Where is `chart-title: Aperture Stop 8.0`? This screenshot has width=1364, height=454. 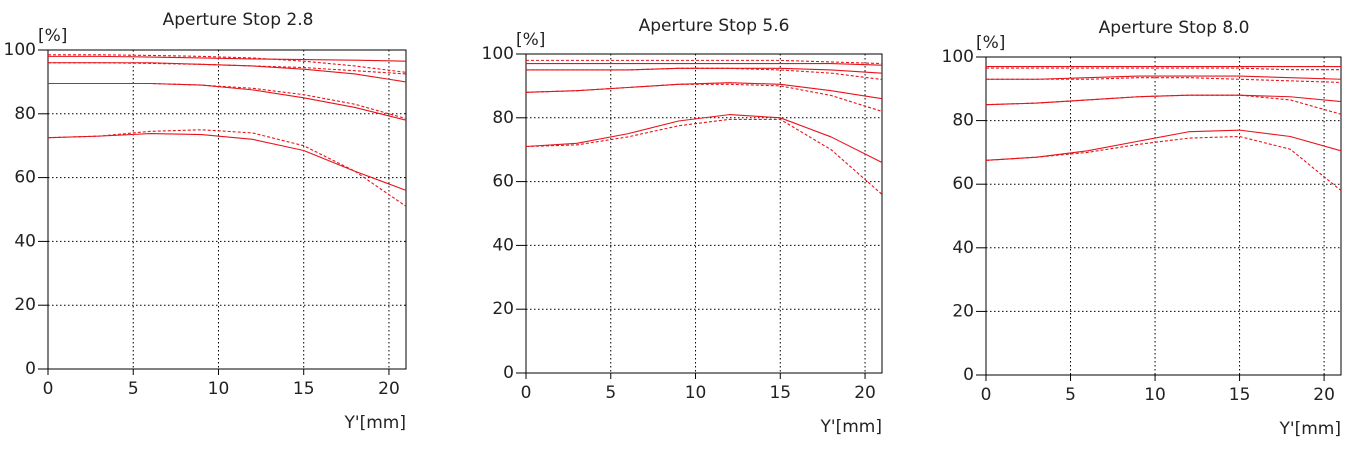 chart-title: Aperture Stop 8.0 is located at coordinates (1174, 28).